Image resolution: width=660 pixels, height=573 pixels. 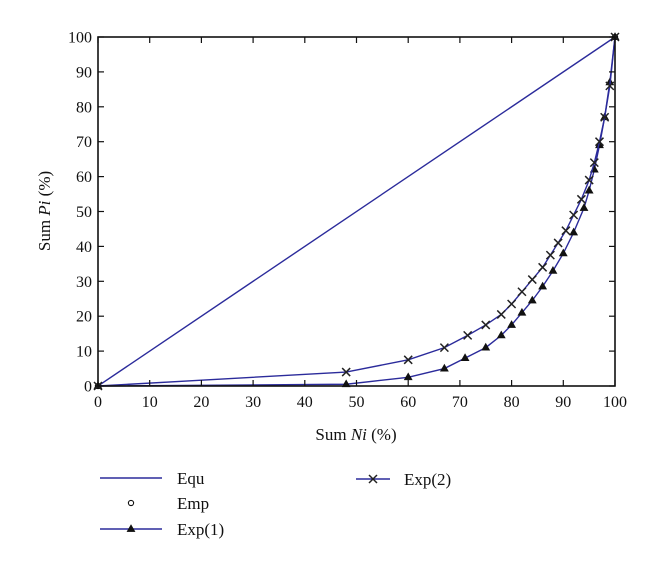 What do you see at coordinates (150, 402) in the screenshot?
I see `x-tick-label: 10` at bounding box center [150, 402].